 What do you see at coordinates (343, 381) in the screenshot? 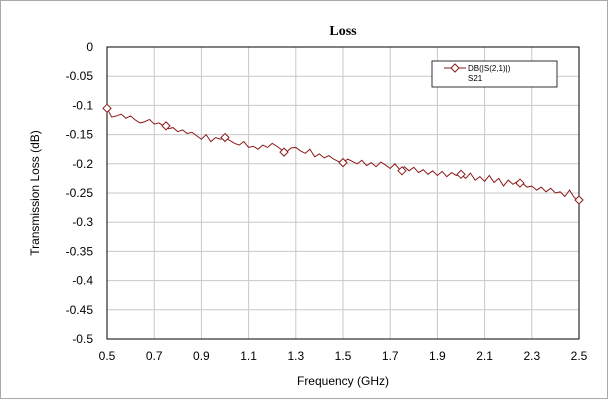
I see `x-axis-label: Frequency (GHz)` at bounding box center [343, 381].